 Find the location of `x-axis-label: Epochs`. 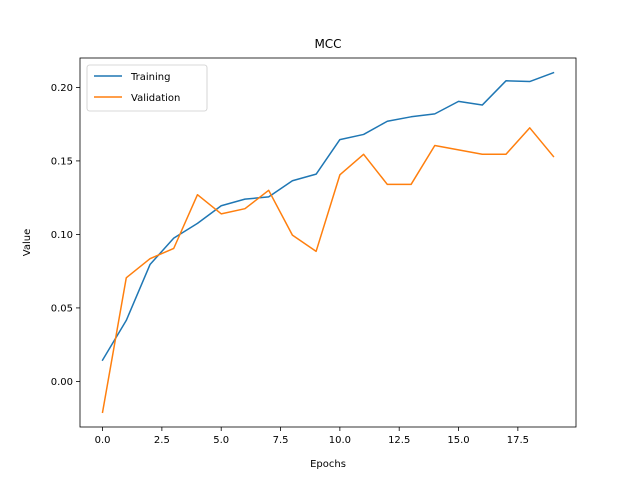

x-axis-label: Epochs is located at coordinates (328, 464).